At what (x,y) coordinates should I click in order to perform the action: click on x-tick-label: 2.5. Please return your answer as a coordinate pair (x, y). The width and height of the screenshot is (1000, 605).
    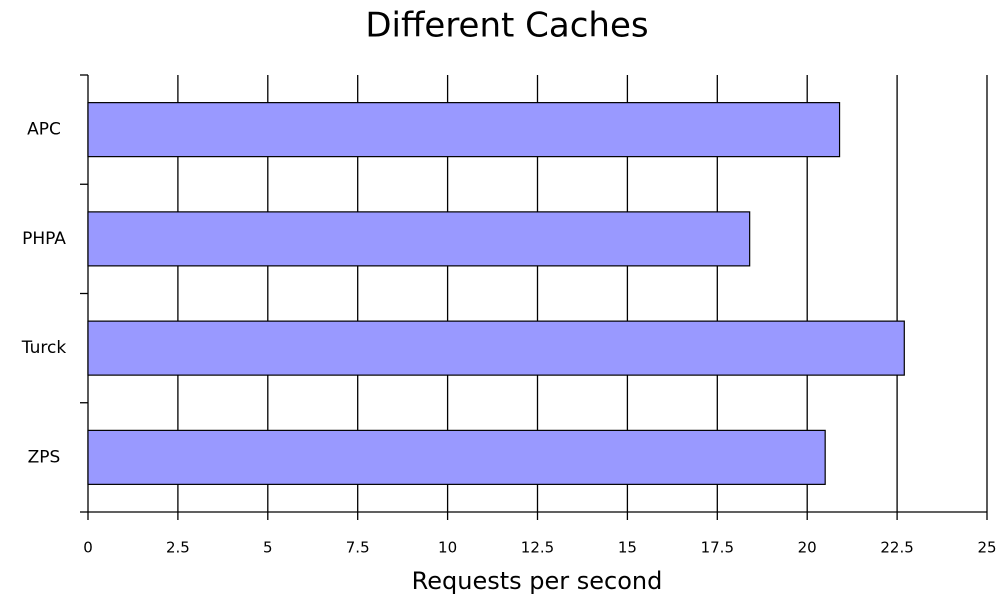
    Looking at the image, I should click on (178, 548).